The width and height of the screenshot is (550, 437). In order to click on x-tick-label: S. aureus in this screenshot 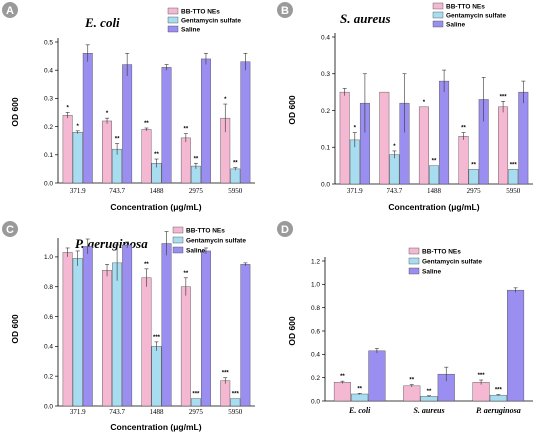, I will do `click(428, 410)`.